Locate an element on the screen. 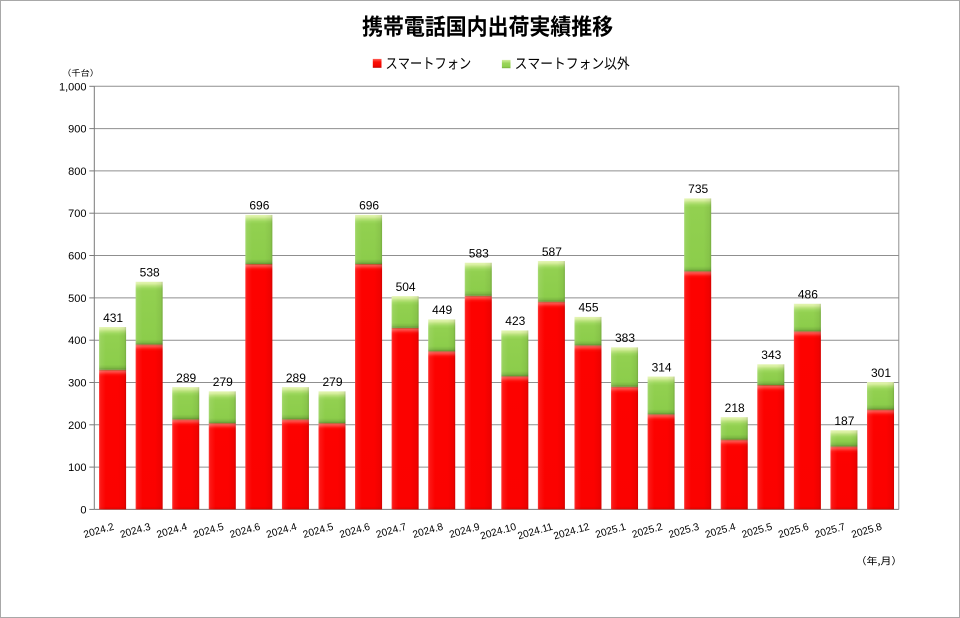 This screenshot has width=960, height=618. svg-text: 2024.2 is located at coordinates (98, 531).